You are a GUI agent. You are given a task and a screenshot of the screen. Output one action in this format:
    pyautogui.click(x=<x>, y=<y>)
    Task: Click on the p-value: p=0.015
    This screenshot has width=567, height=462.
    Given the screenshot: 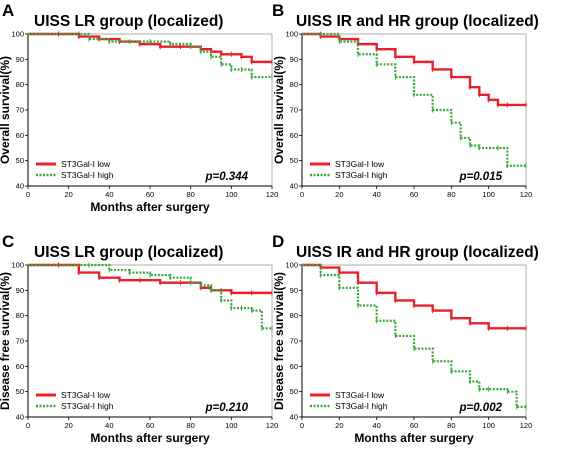 What is the action you would take?
    pyautogui.click(x=480, y=177)
    